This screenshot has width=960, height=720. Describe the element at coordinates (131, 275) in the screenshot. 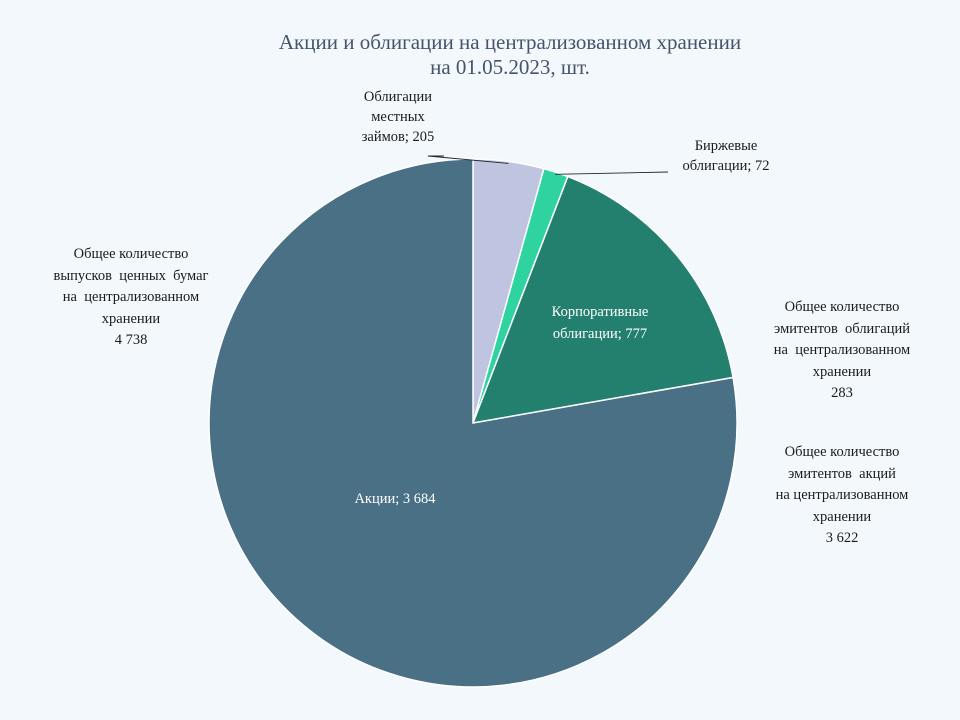

I see `total-securities-note-line-2: выпусков ценных бумаг` at that location.